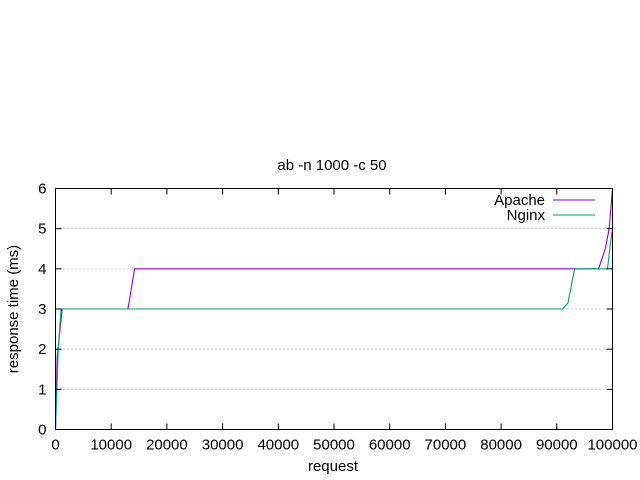 Image resolution: width=640 pixels, height=480 pixels. Describe the element at coordinates (42, 309) in the screenshot. I see `y-tick-label: 3` at that location.